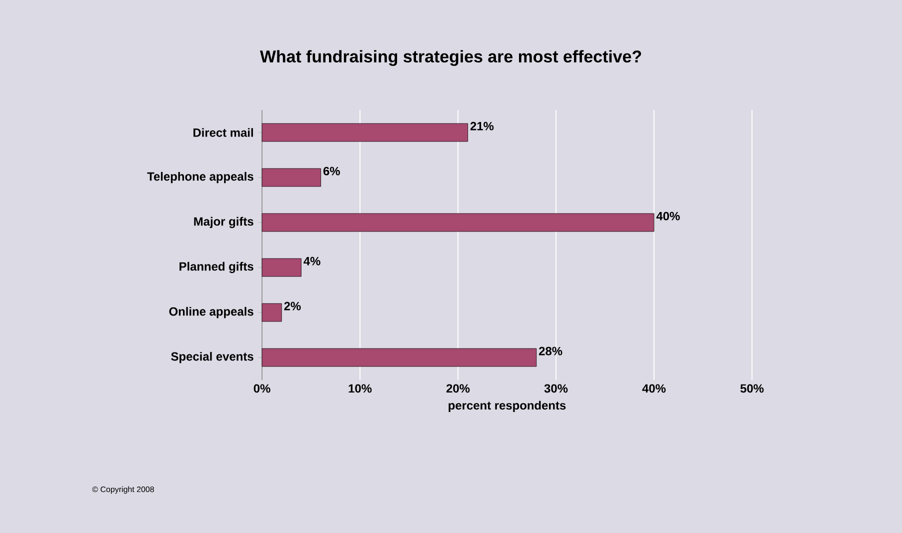 This screenshot has width=902, height=533. I want to click on x-tick-label: 20%, so click(458, 388).